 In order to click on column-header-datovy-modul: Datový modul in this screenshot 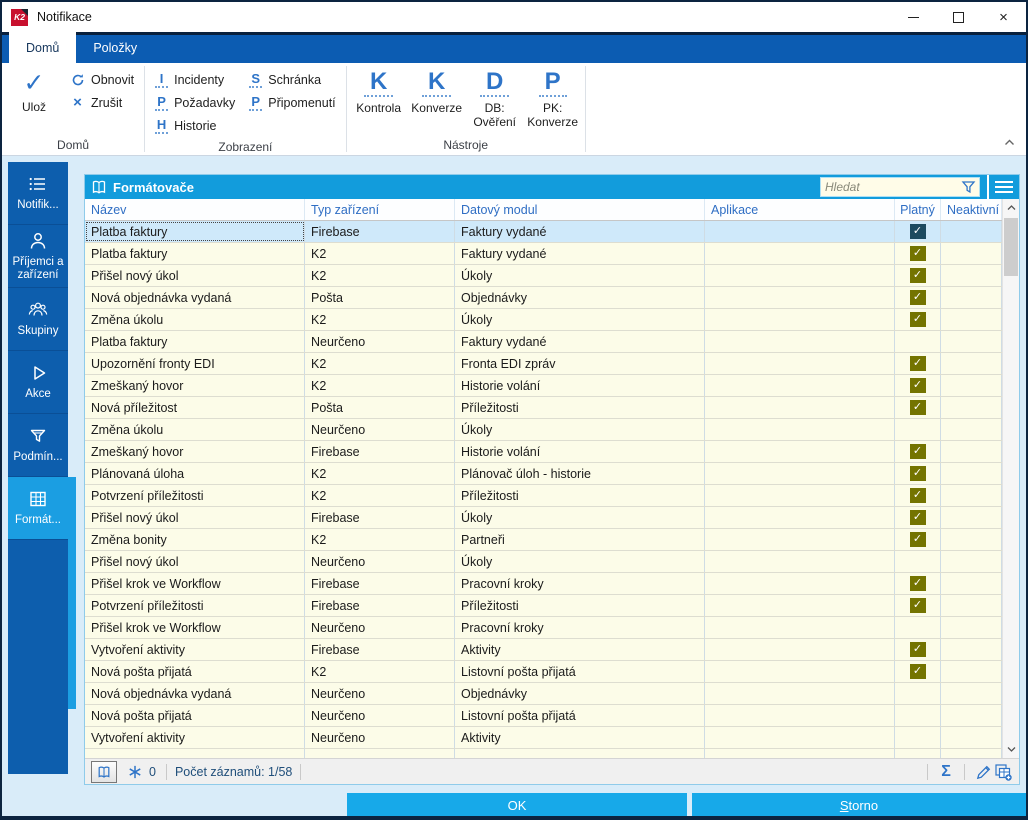, I will do `click(580, 209)`.